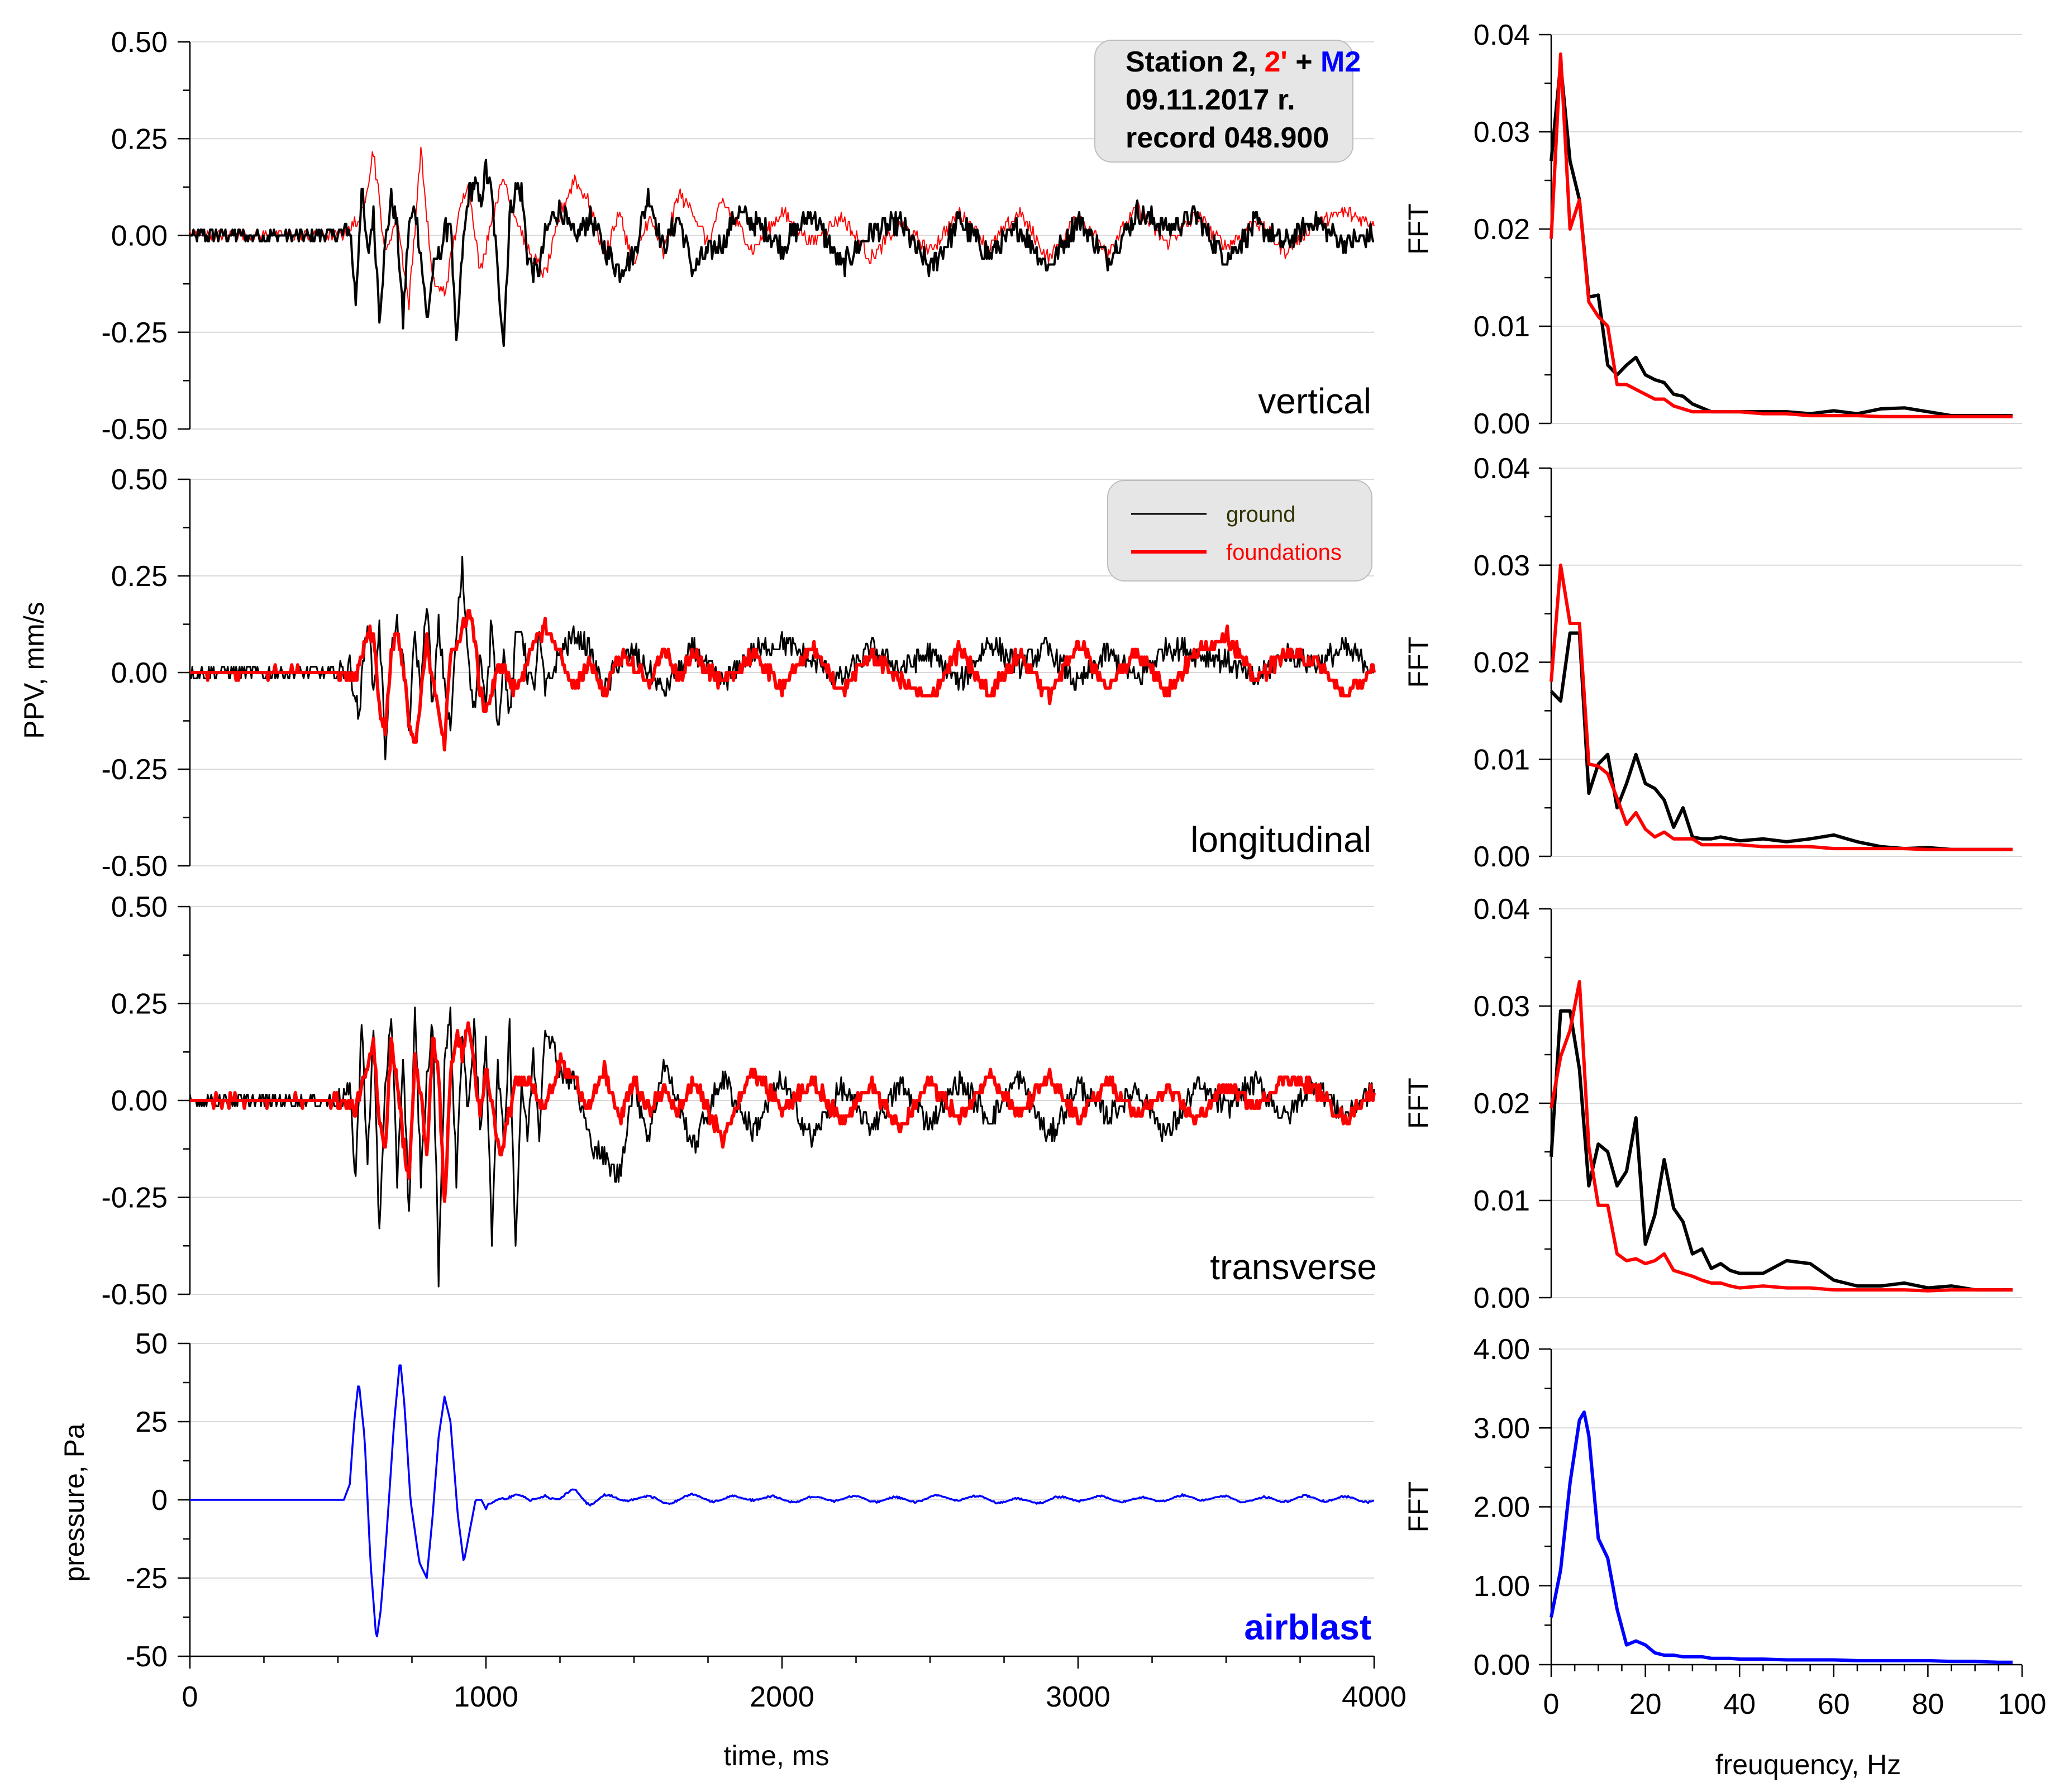 This screenshot has height=1792, width=2069. What do you see at coordinates (782, 1697) in the screenshot?
I see `x-tick-label: 2000` at bounding box center [782, 1697].